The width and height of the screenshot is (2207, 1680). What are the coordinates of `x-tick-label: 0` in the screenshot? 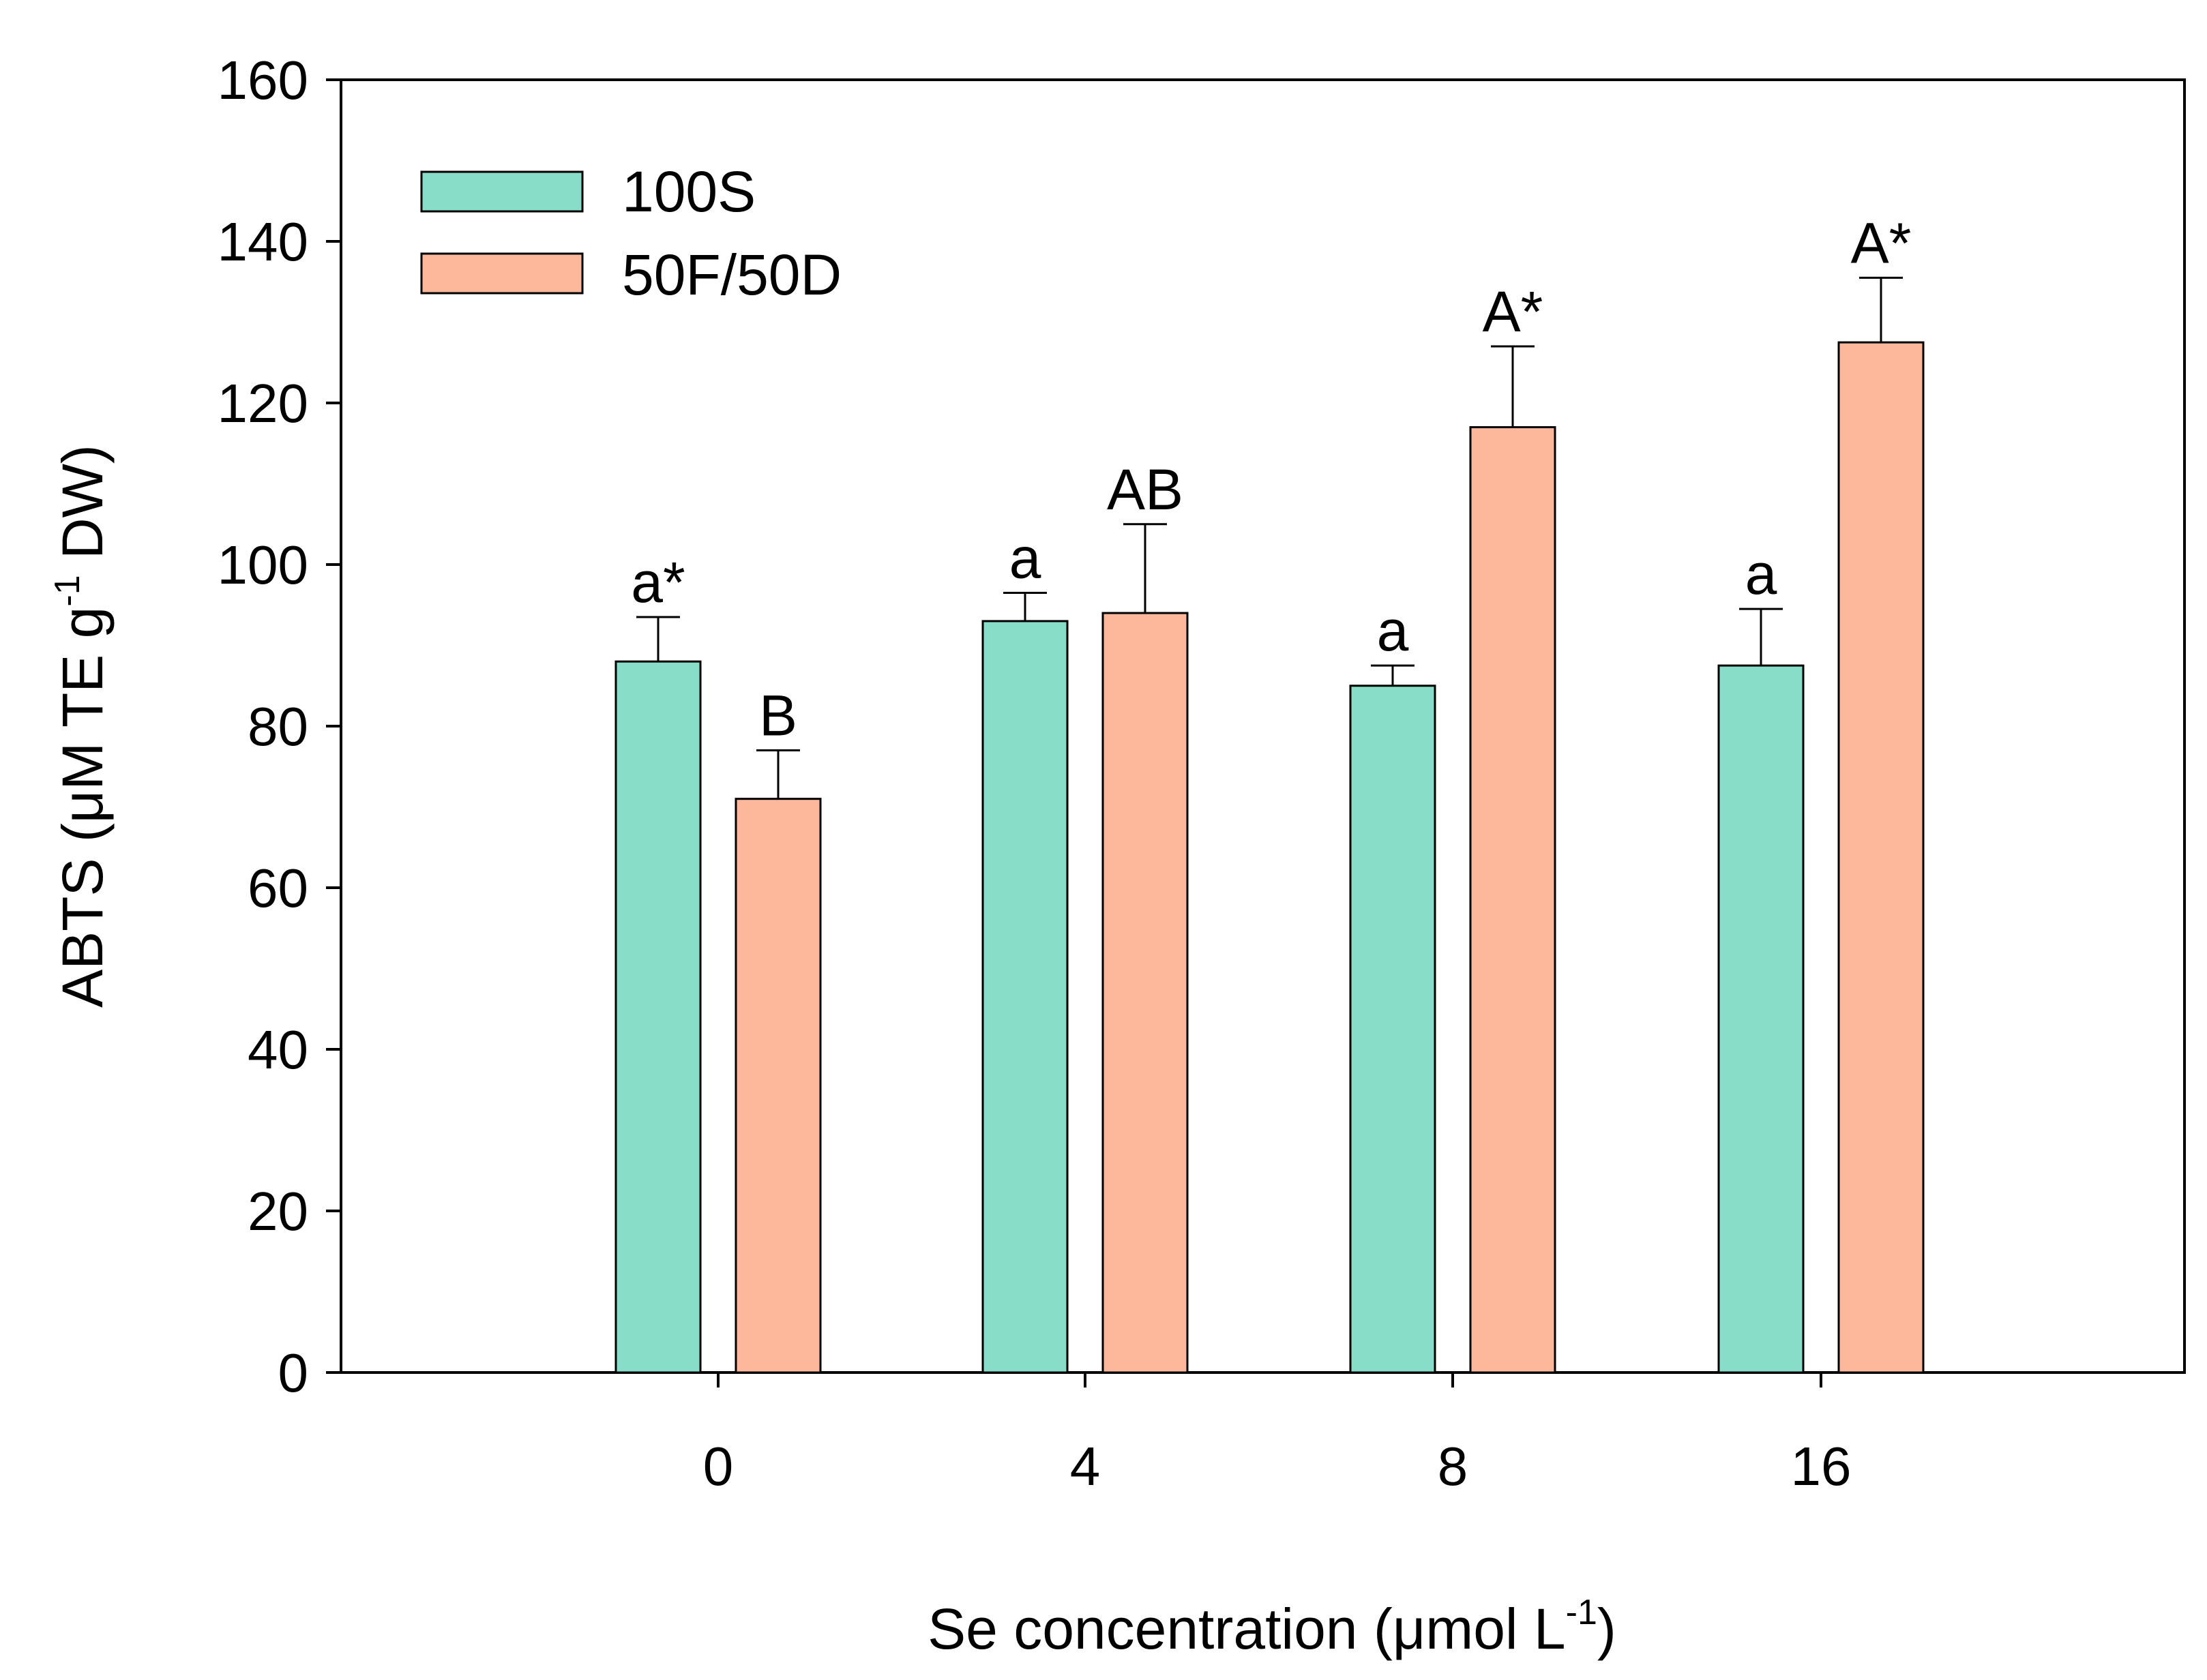 It's located at (718, 1466).